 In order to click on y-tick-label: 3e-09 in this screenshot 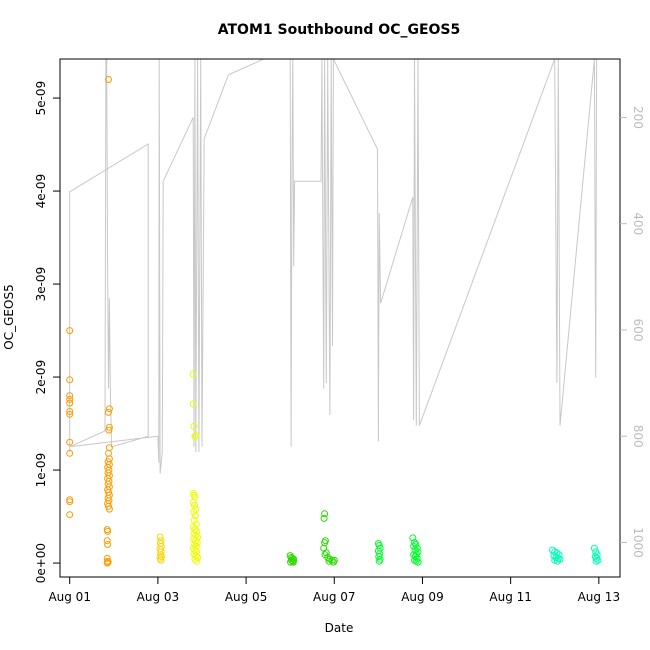, I will do `click(41, 284)`.